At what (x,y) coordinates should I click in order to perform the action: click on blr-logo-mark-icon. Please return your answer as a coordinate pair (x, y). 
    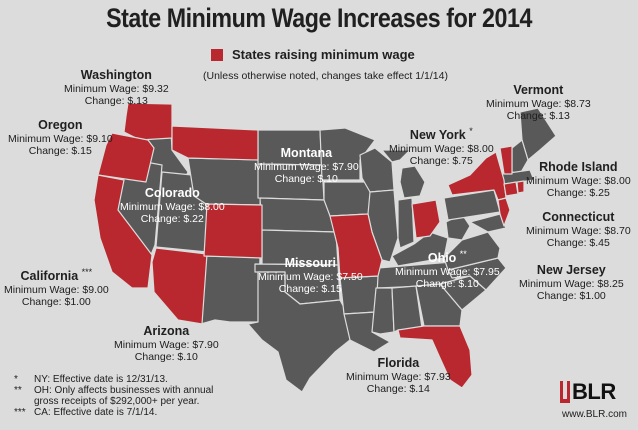
    Looking at the image, I should click on (565, 392).